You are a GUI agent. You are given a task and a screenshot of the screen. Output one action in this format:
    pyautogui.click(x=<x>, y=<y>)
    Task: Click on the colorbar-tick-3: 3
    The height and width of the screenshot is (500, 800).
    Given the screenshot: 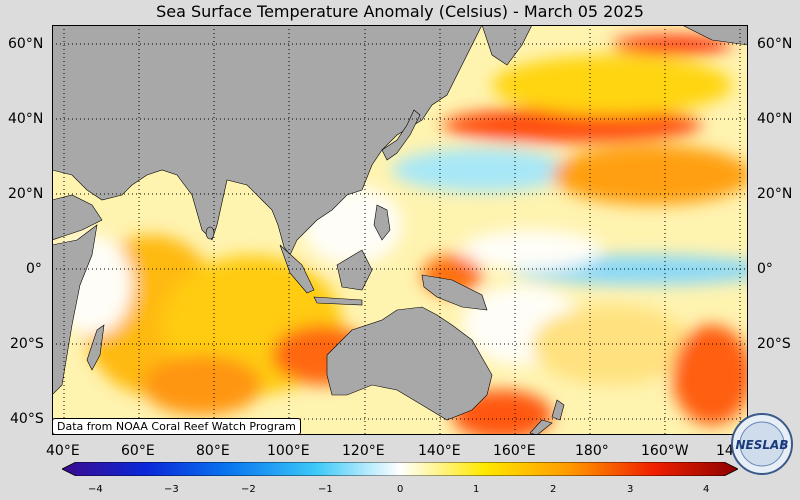 What is the action you would take?
    pyautogui.click(x=630, y=489)
    